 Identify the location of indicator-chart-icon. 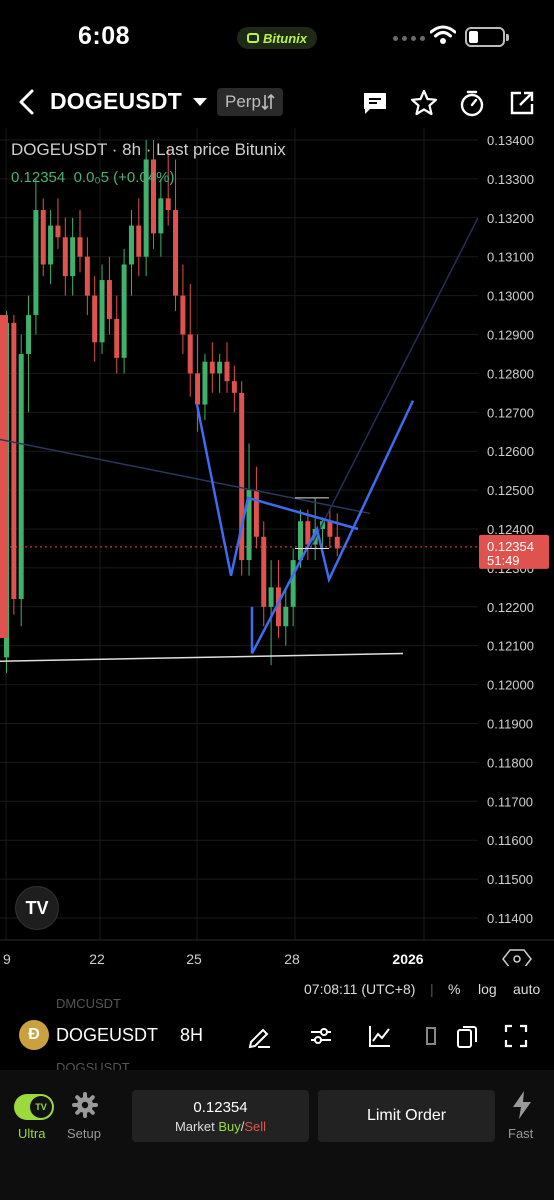
(380, 1036).